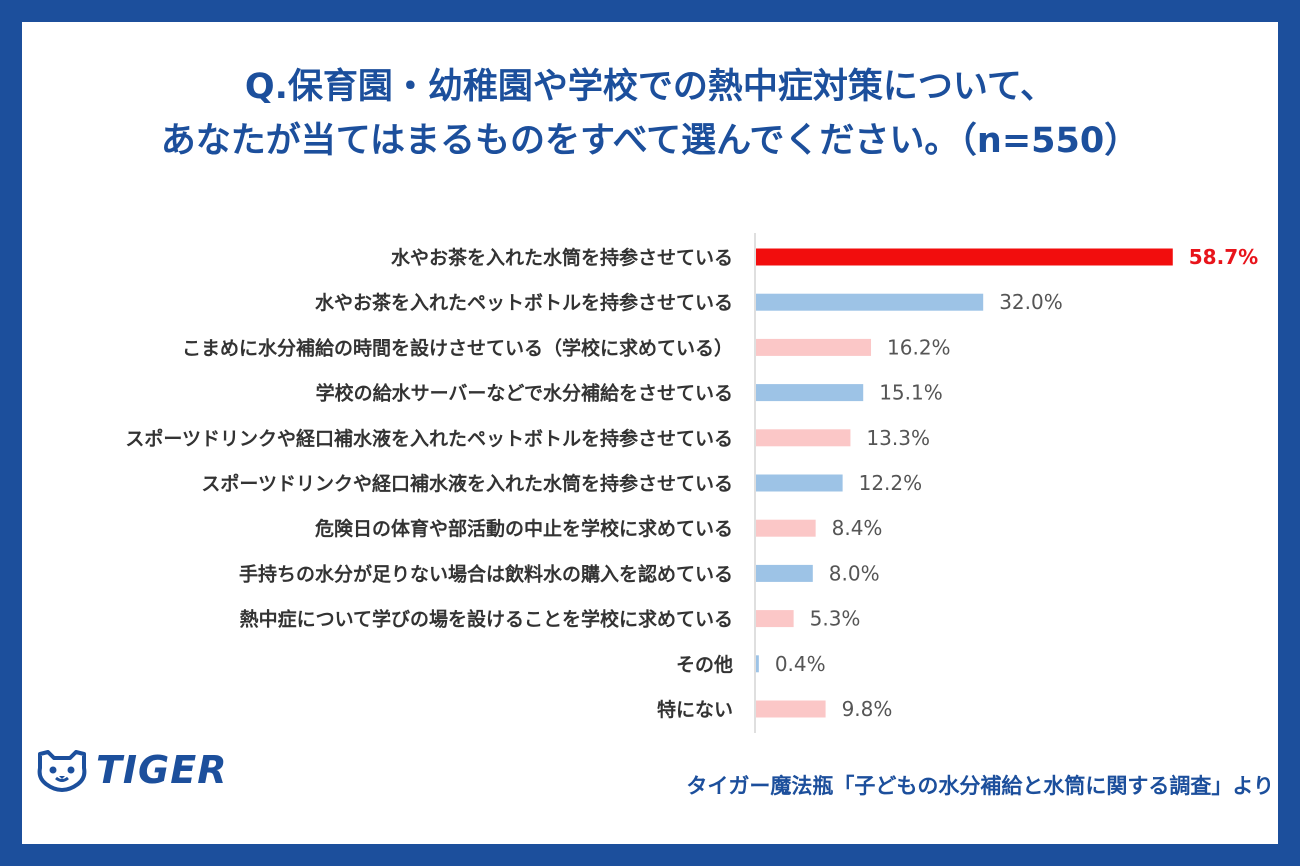 This screenshot has width=1300, height=866. Describe the element at coordinates (835, 619) in the screenshot. I see `data-label: 5.3%` at that location.